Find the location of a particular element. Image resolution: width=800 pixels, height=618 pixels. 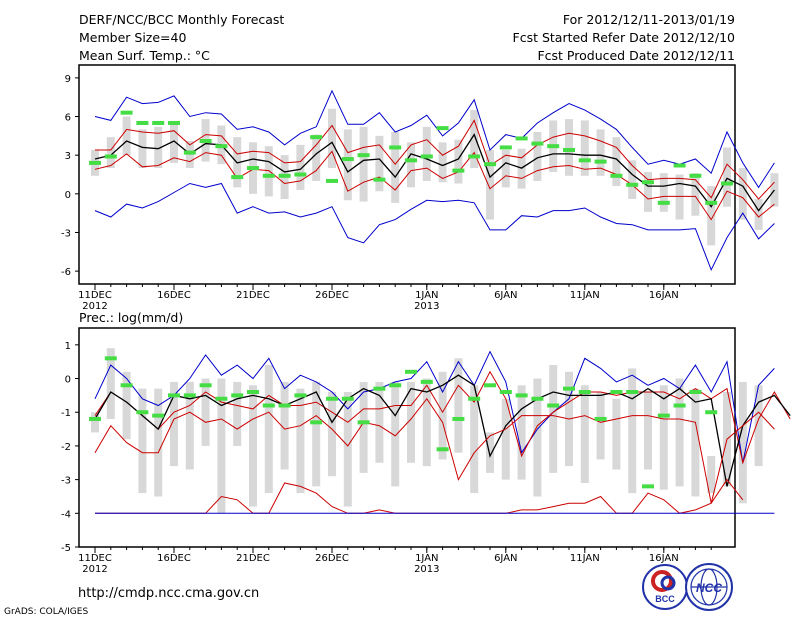

temp-xtick-label: 6JAN is located at coordinates (505, 295).